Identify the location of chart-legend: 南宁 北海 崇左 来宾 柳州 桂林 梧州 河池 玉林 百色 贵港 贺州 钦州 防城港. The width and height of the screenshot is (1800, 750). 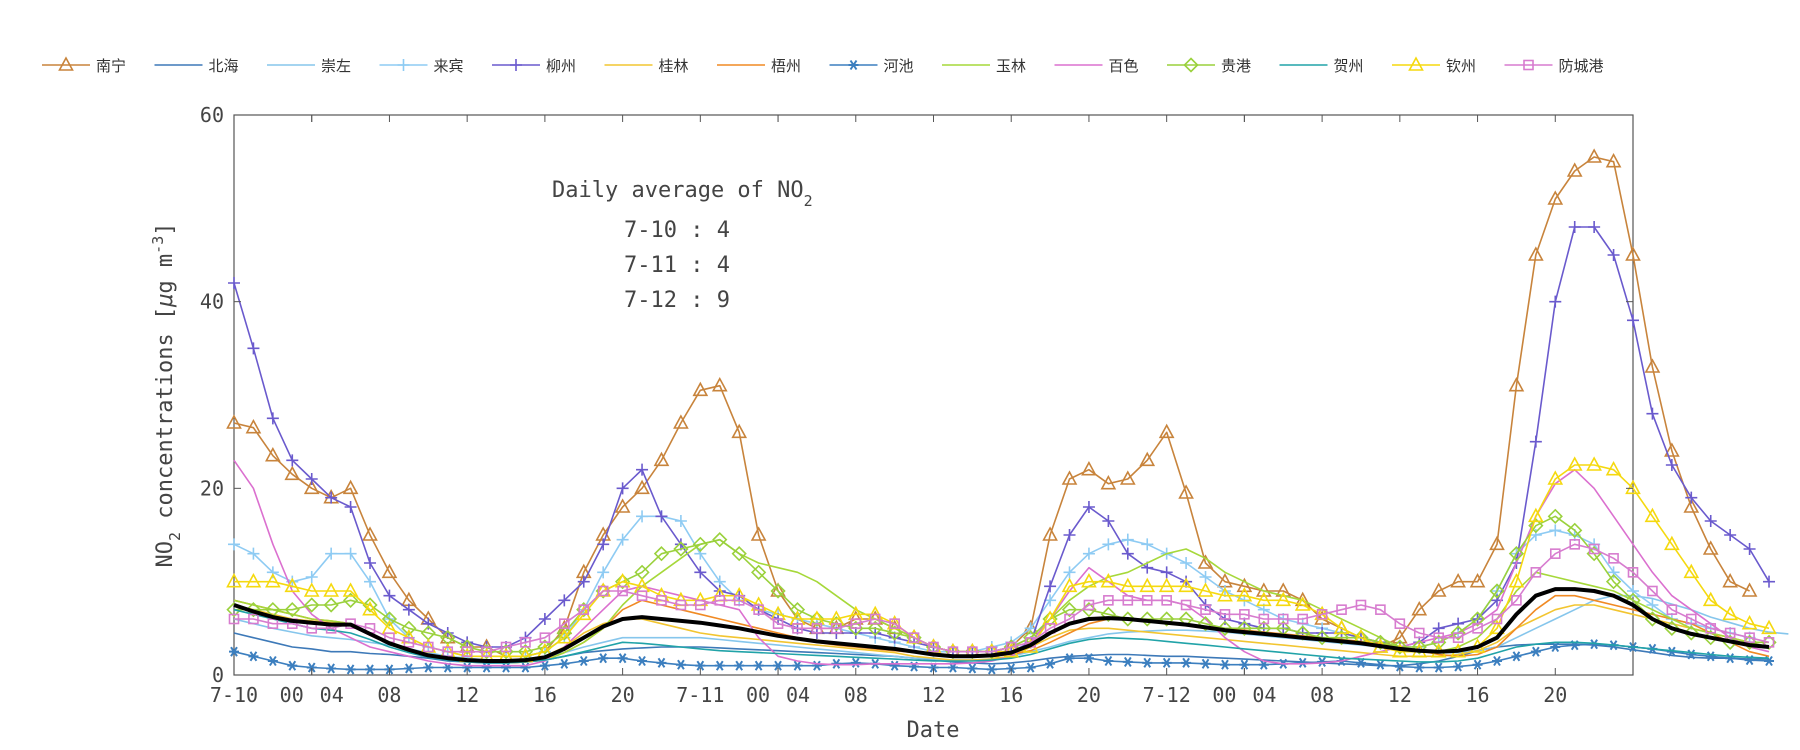
(823, 65).